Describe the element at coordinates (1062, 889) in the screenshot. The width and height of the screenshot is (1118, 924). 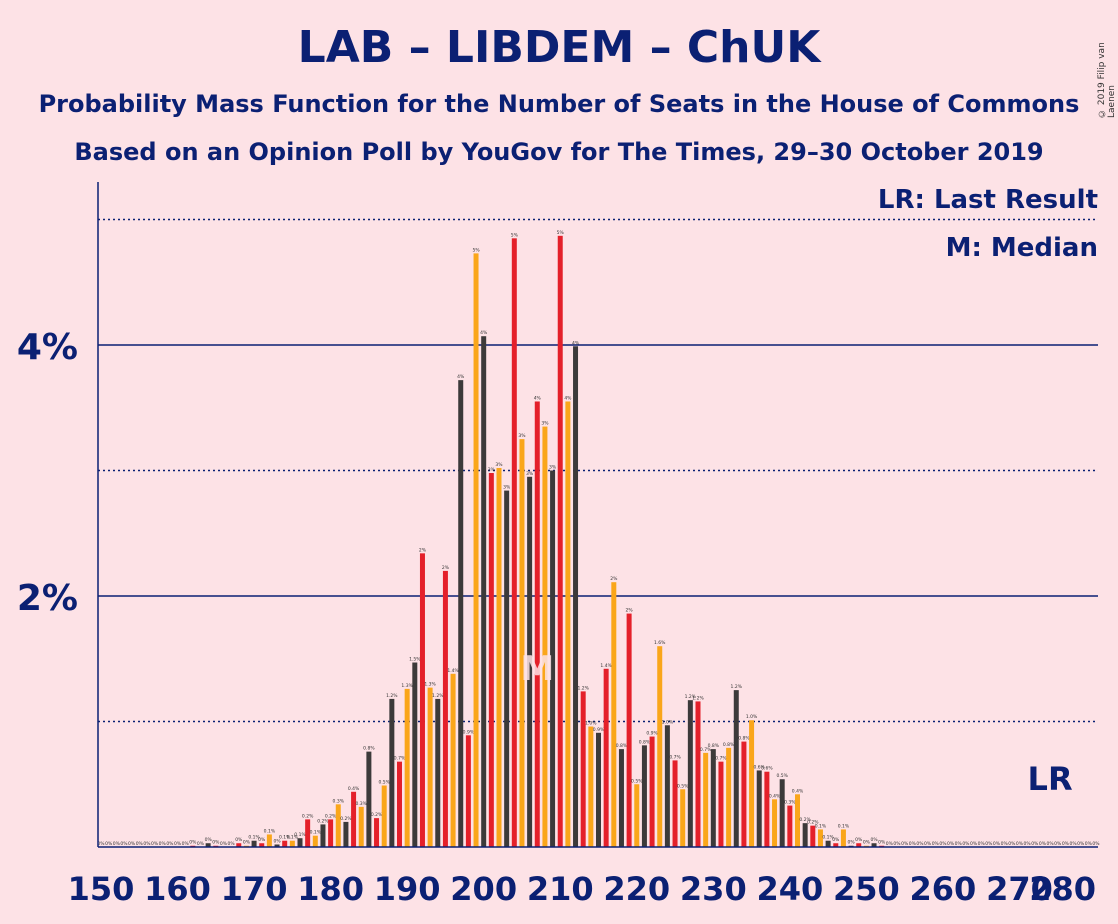
I see `x-tick-label: 280` at that location.